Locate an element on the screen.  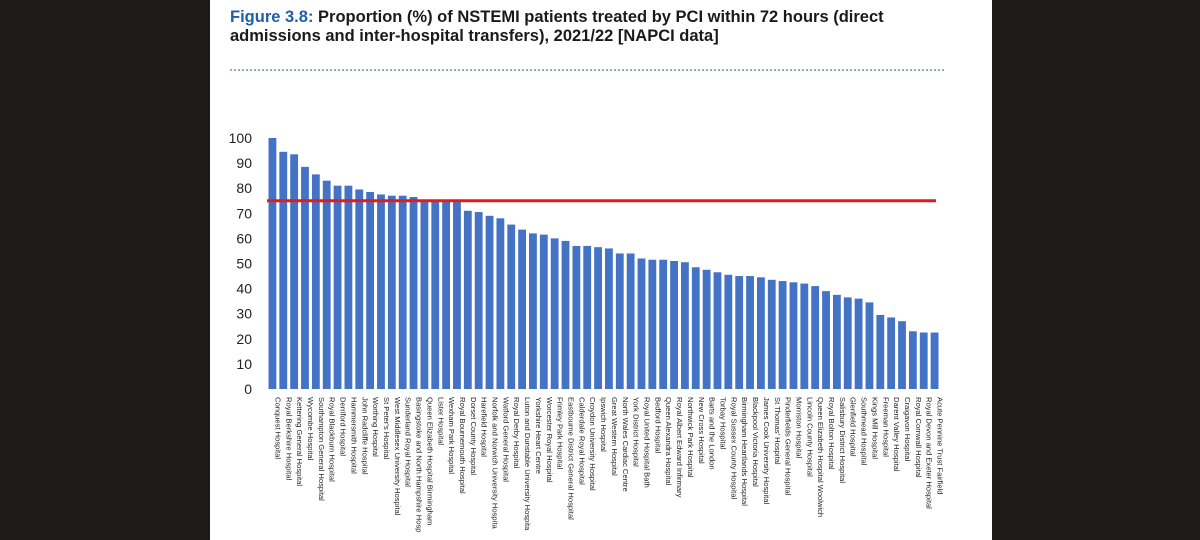
x-tick-label: Derriford Hospital is located at coordinates (343, 426).